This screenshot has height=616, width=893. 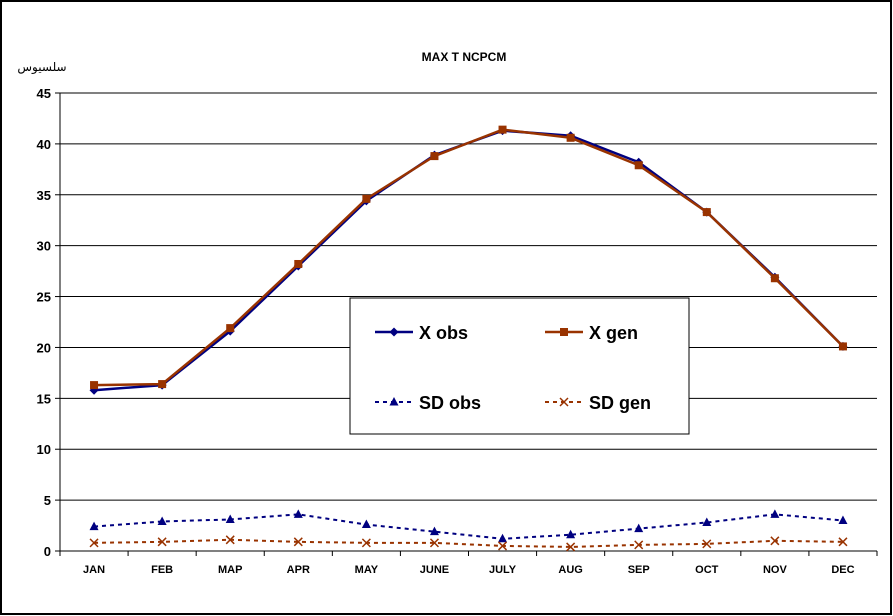 What do you see at coordinates (394, 332) in the screenshot?
I see `legend-marker-x-obs` at bounding box center [394, 332].